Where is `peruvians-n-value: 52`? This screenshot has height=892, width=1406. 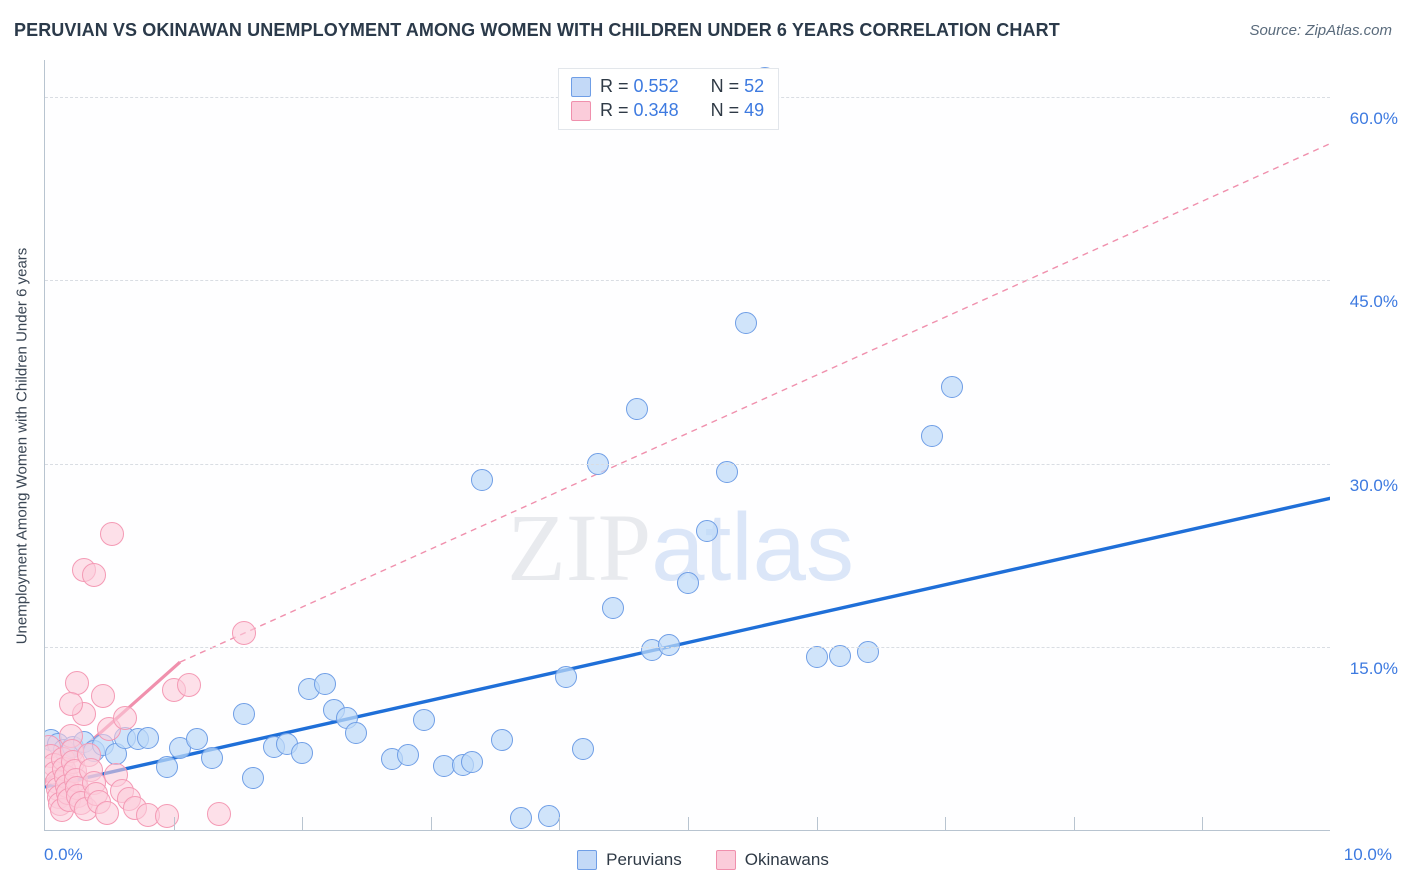 peruvians-n-value: 52 is located at coordinates (754, 86).